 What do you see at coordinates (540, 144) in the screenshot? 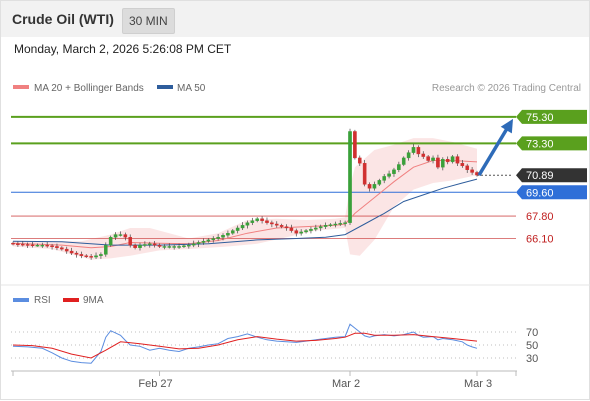
I see `level-label-73.30: 73.30` at bounding box center [540, 144].